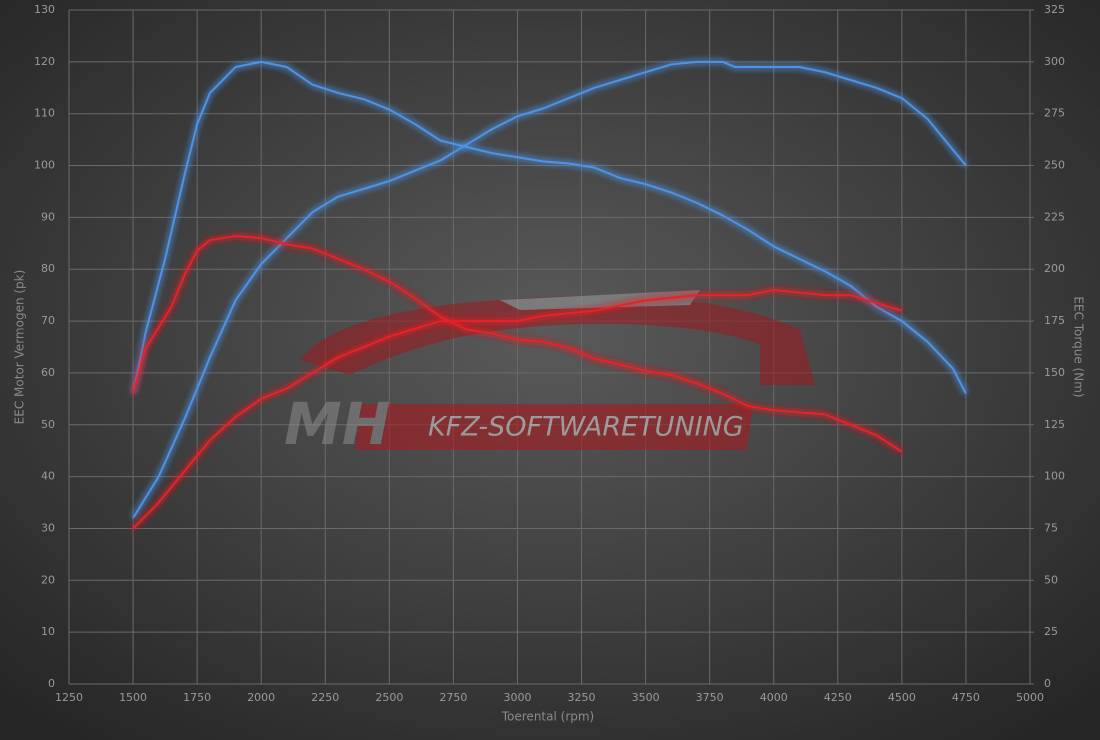 The height and width of the screenshot is (740, 1100). I want to click on x-tick-label: 1500, so click(133, 697).